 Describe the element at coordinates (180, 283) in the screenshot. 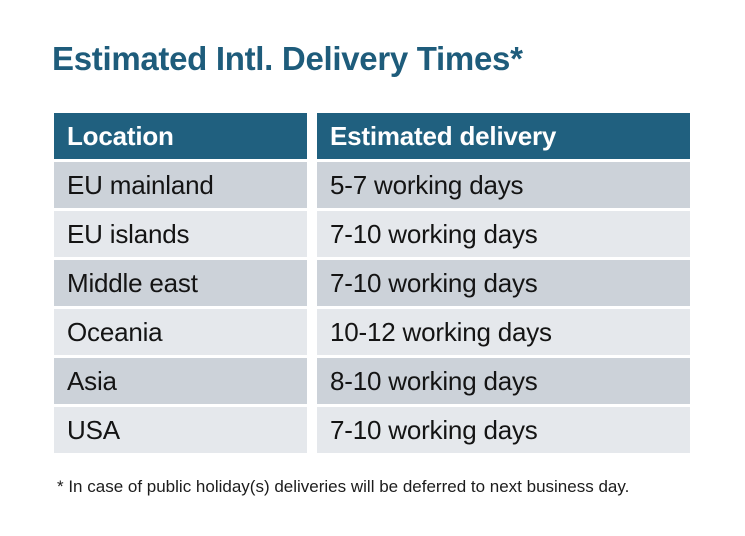

I see `table-cell-location: Middle east` at that location.